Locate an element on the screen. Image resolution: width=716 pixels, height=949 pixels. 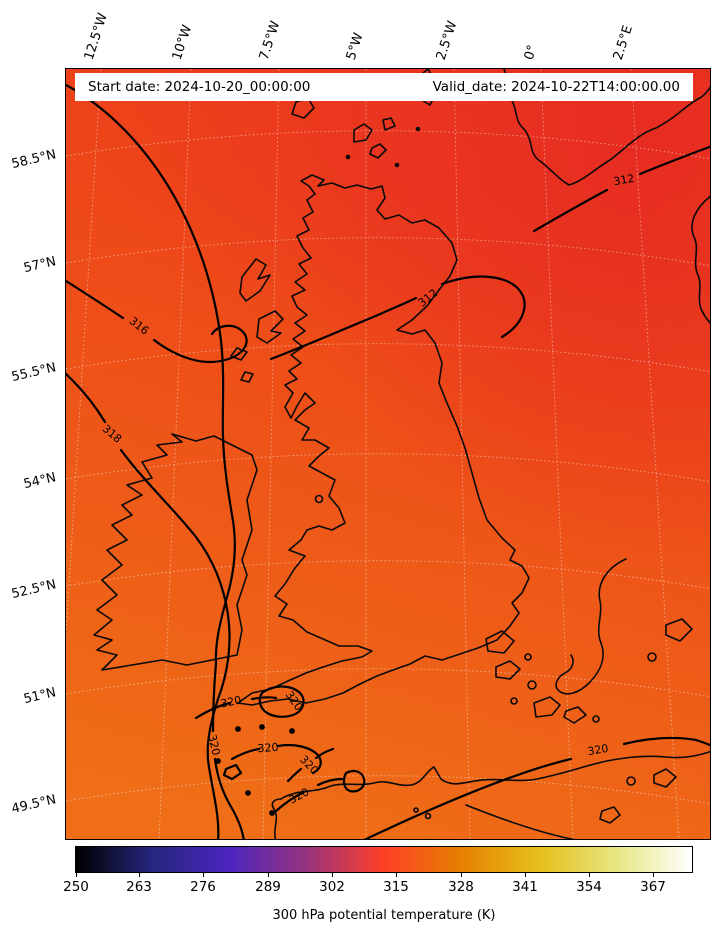
colorbar-tick-label-263: 263 is located at coordinates (139, 887).